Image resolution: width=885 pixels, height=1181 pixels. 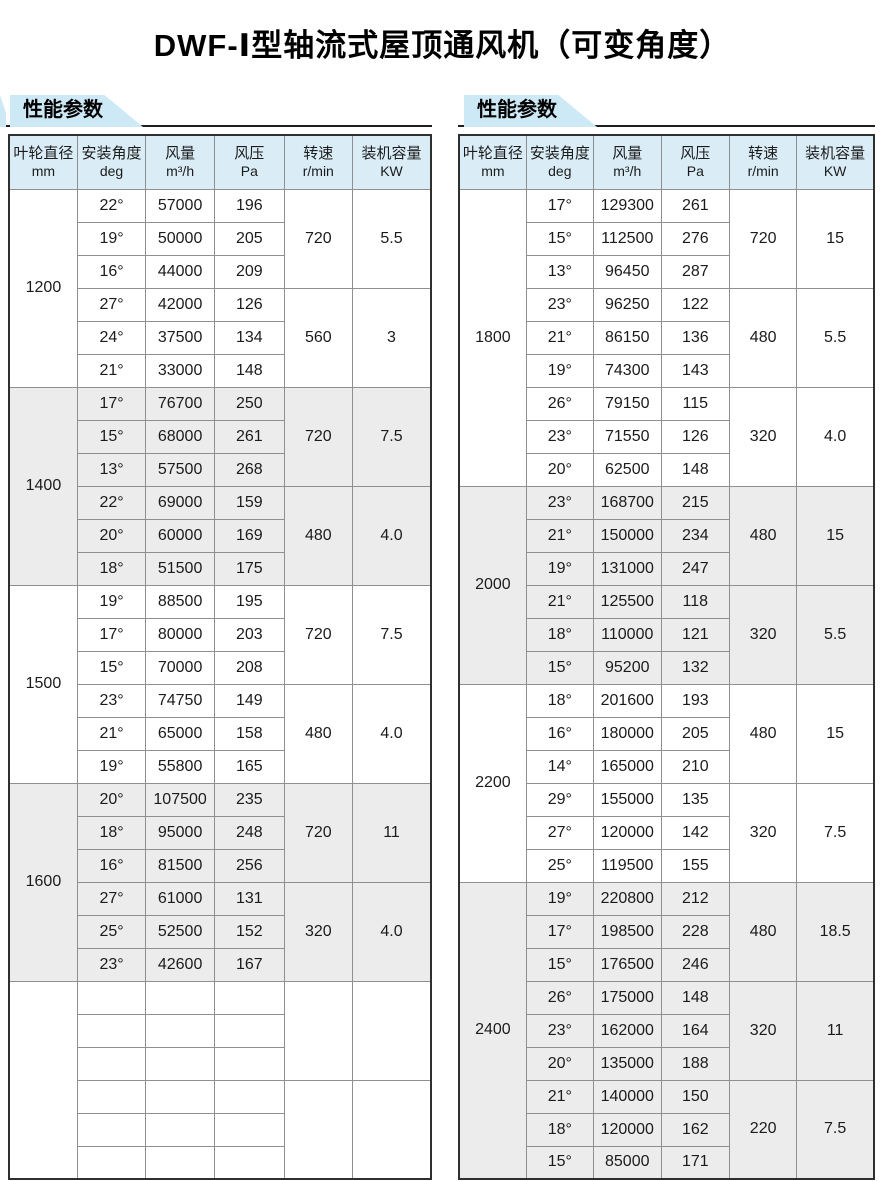 What do you see at coordinates (559, 865) in the screenshot?
I see `angle-cell: 25°` at bounding box center [559, 865].